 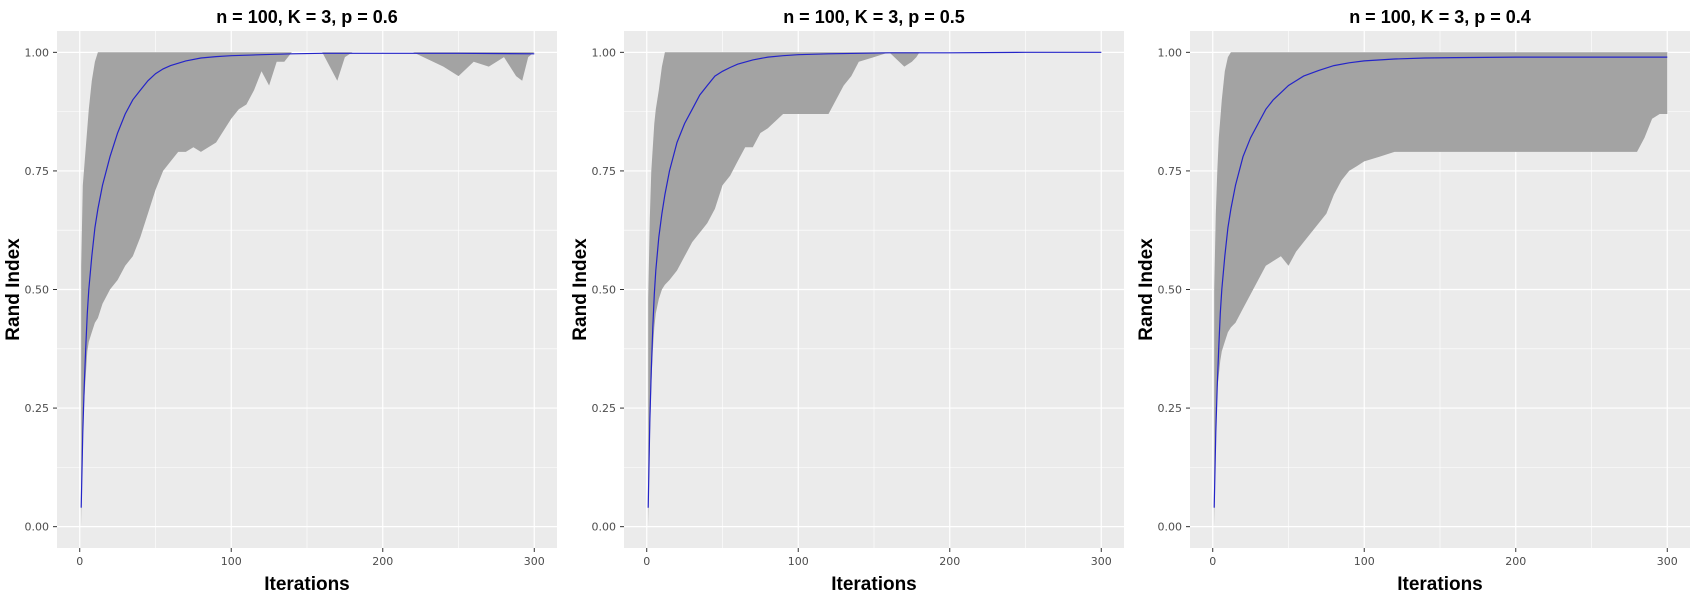 I want to click on chart-title: n = 100, K = 3, p = 0.4, so click(x=1440, y=17).